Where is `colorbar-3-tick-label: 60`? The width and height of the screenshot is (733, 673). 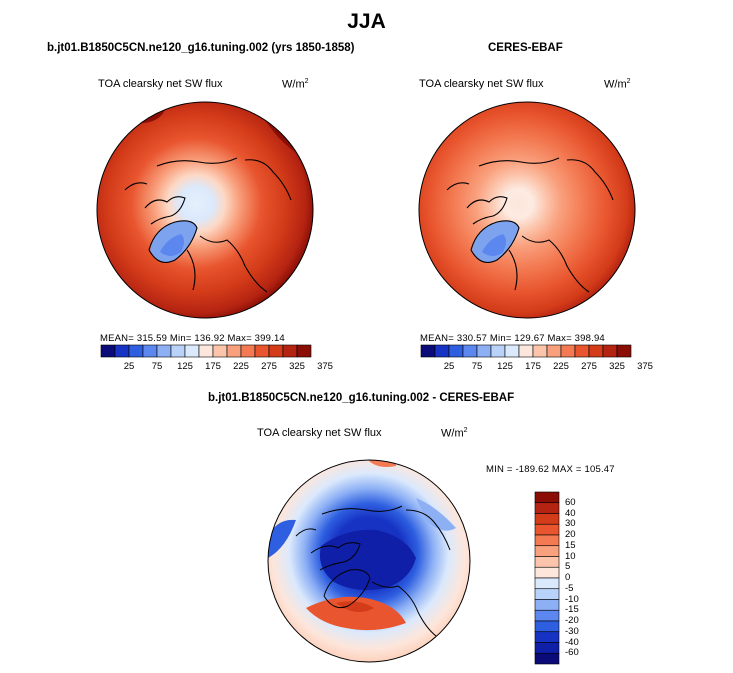 colorbar-3-tick-label: 60 is located at coordinates (570, 502).